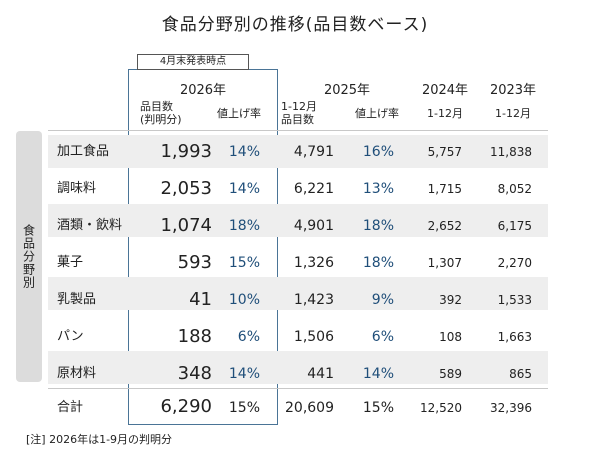 Image resolution: width=590 pixels, height=463 pixels. I want to click on count-2023: 6,175, so click(514, 226).